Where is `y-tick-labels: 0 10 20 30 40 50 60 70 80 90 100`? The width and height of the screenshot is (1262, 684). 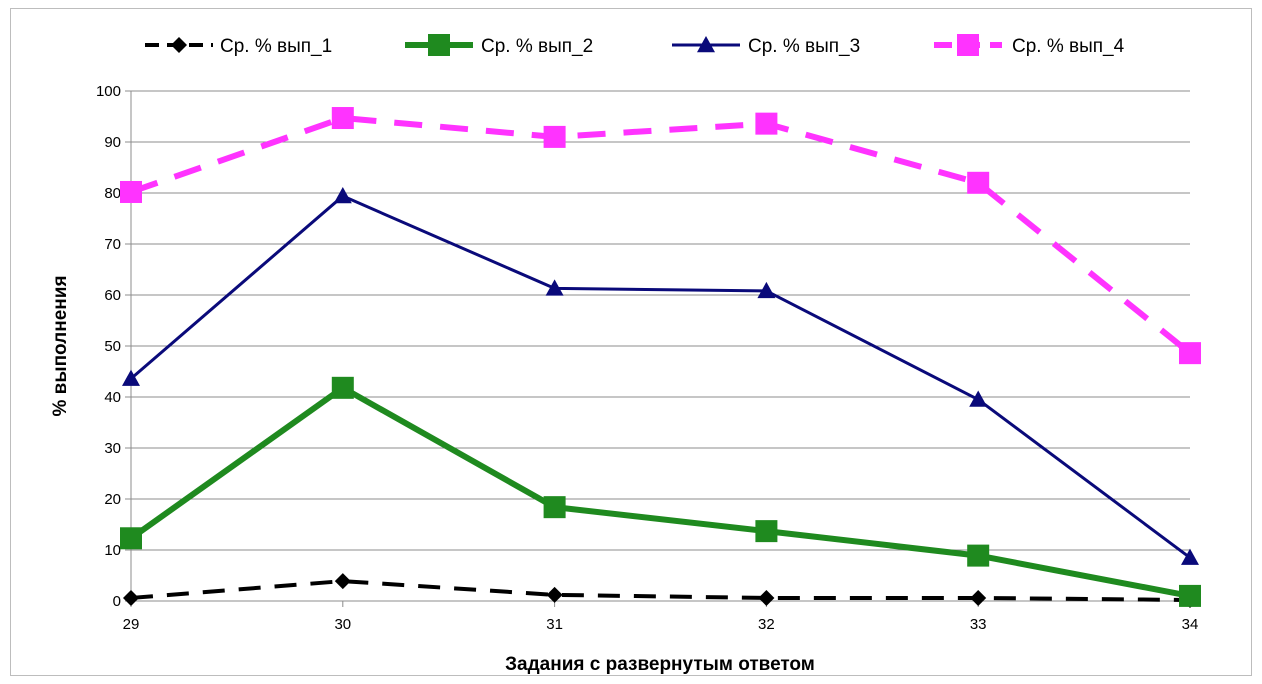
y-tick-labels: 0 10 20 30 40 50 60 70 80 90 100 is located at coordinates (108, 346).